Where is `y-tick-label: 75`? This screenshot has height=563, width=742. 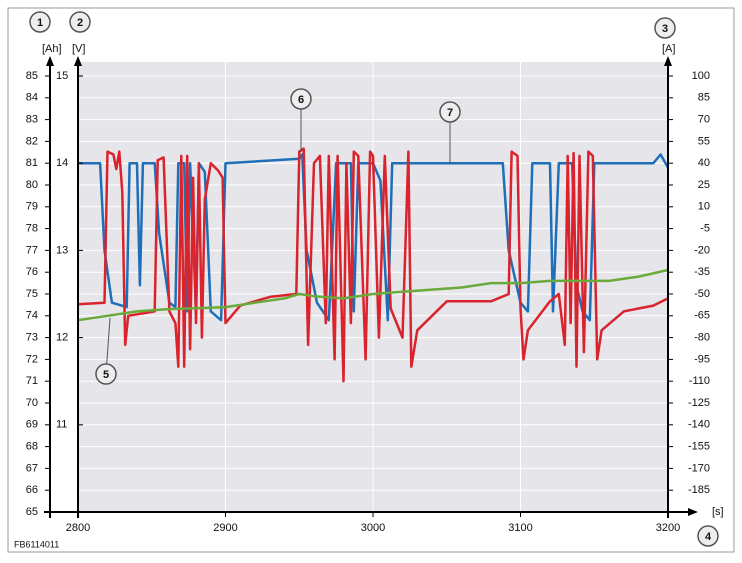 y-tick-label: 75 is located at coordinates (32, 294).